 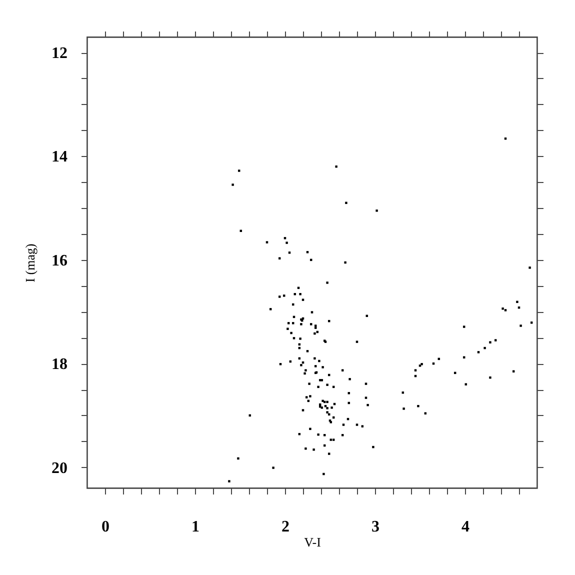 I want to click on y-tick-label: 16, so click(x=60, y=261).